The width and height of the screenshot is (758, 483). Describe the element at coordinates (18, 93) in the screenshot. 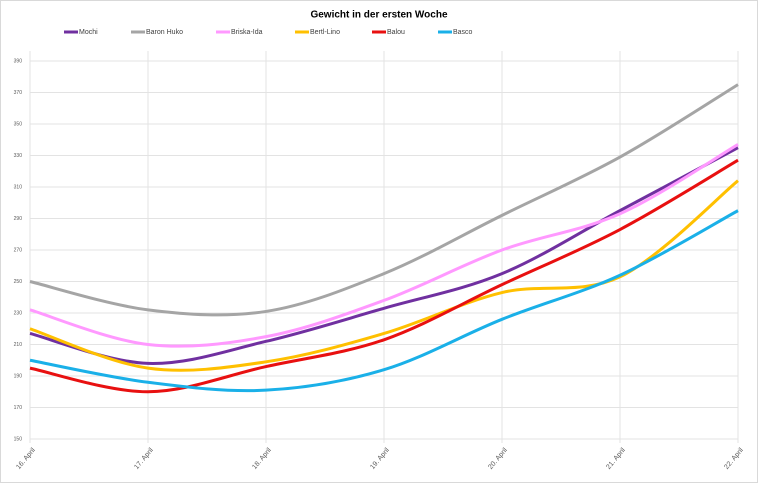

I see `y-tick-label: 370` at that location.